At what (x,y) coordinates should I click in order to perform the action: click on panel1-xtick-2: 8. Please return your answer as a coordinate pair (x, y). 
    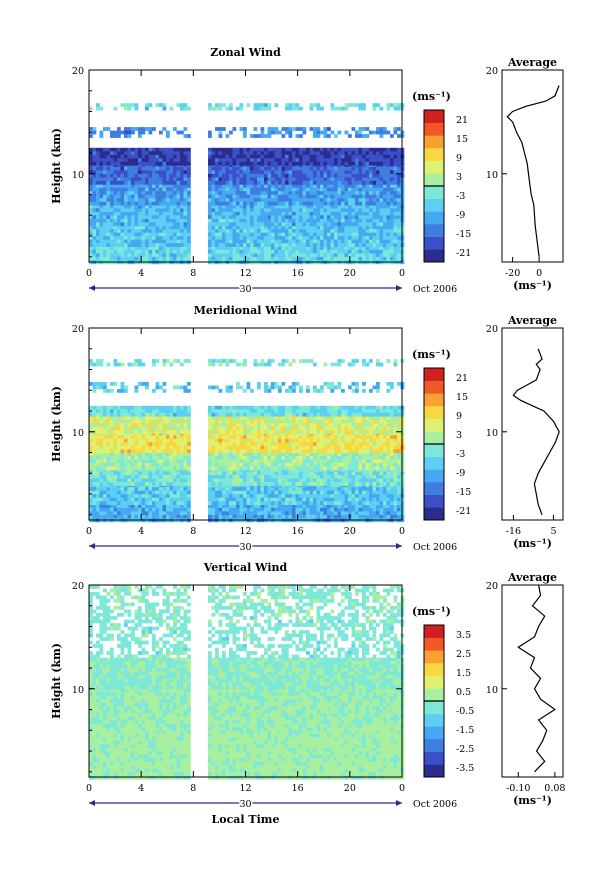
    Looking at the image, I should click on (193, 273).